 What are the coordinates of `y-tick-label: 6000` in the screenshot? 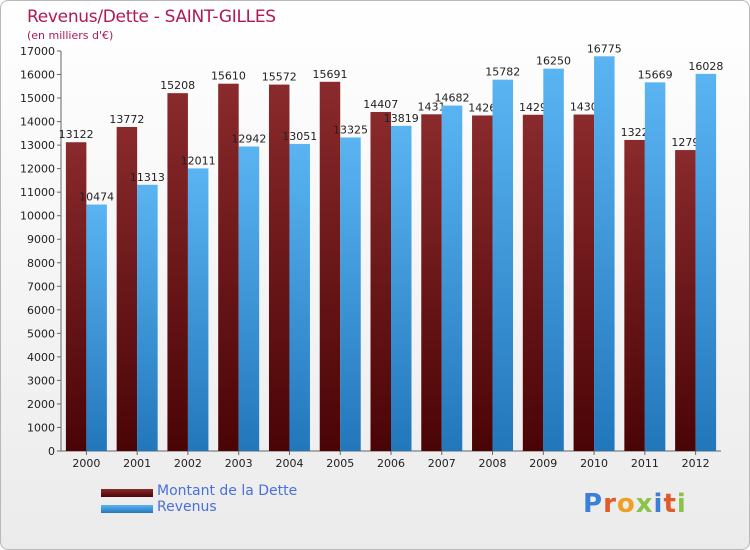 It's located at (41, 310).